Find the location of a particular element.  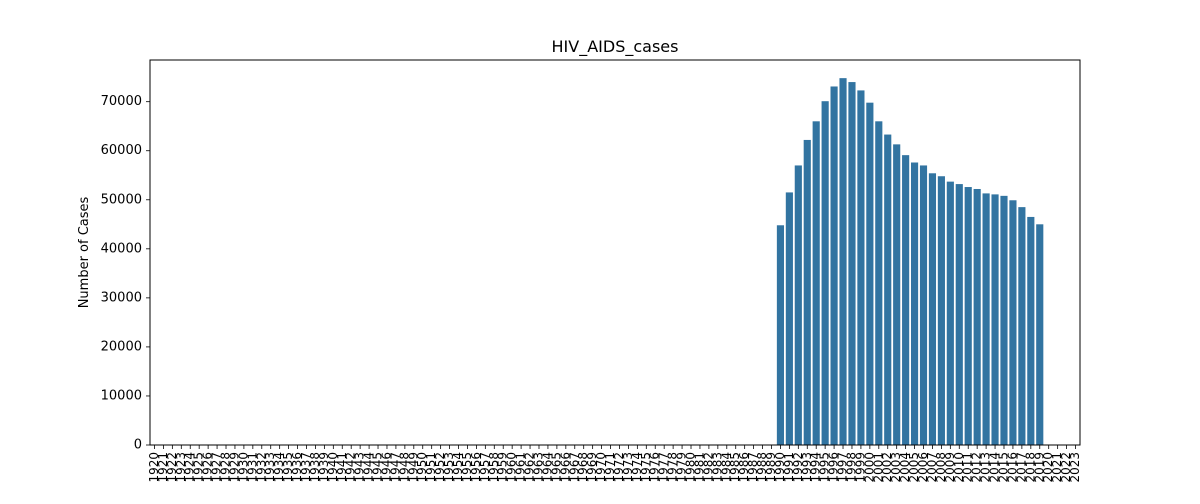

y-tick-label: 50000 is located at coordinates (121, 199).